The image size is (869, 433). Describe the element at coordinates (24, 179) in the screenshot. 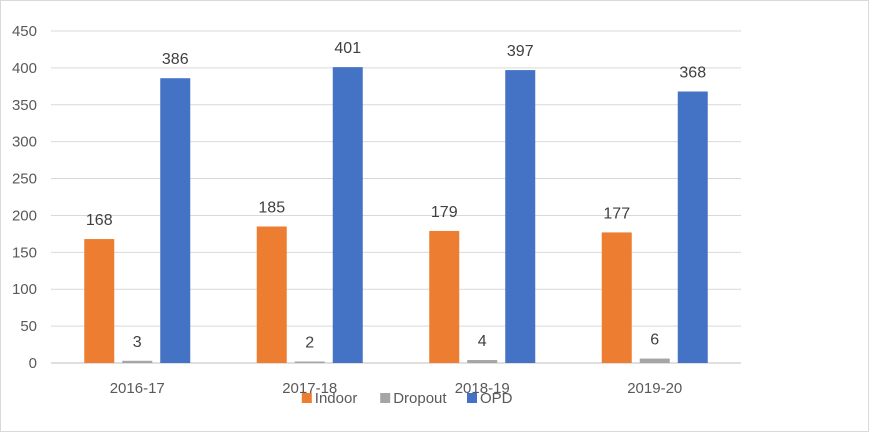

I see `y-tick-label: 250` at that location.